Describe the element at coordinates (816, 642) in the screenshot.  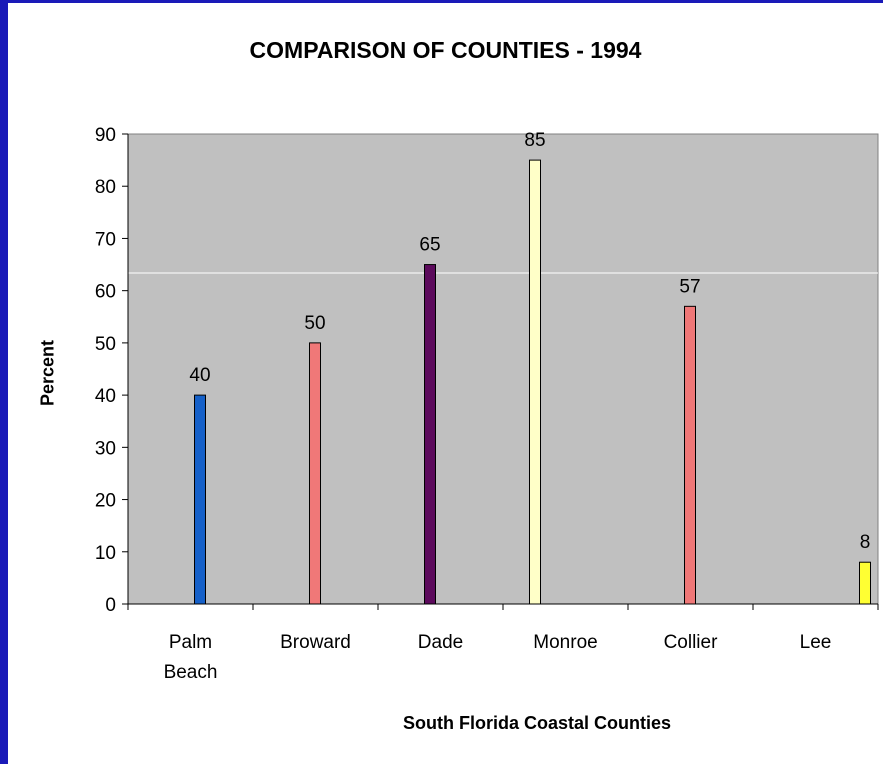
I see `x-tick-label: Lee` at that location.